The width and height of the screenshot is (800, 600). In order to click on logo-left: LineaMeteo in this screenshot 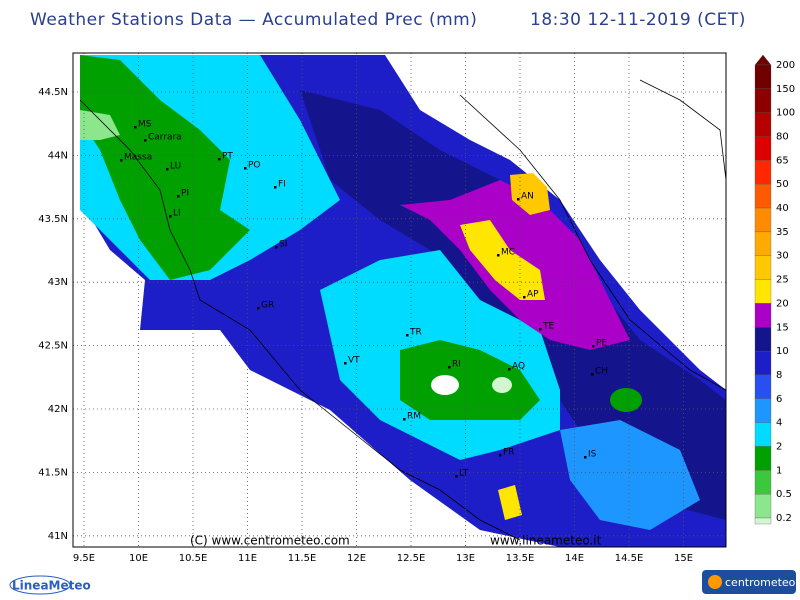, I will do `click(50, 585)`.